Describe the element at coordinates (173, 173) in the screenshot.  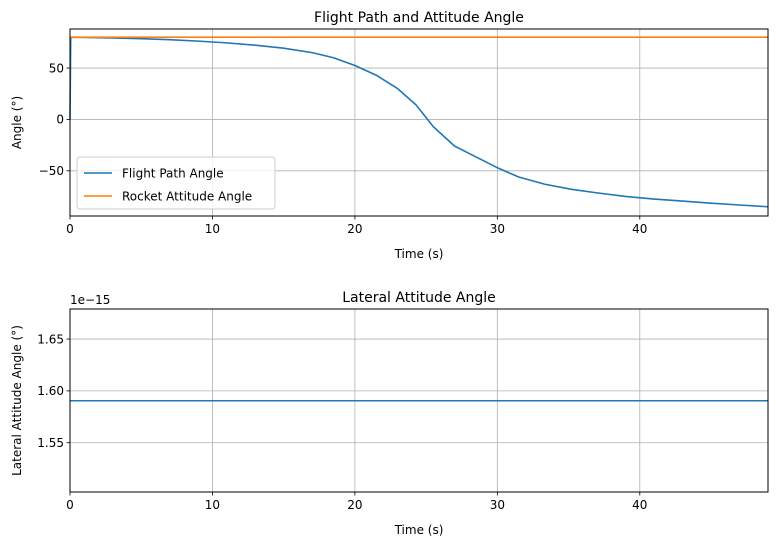
I see `legend-label-flight-path: Flight Path Angle` at that location.